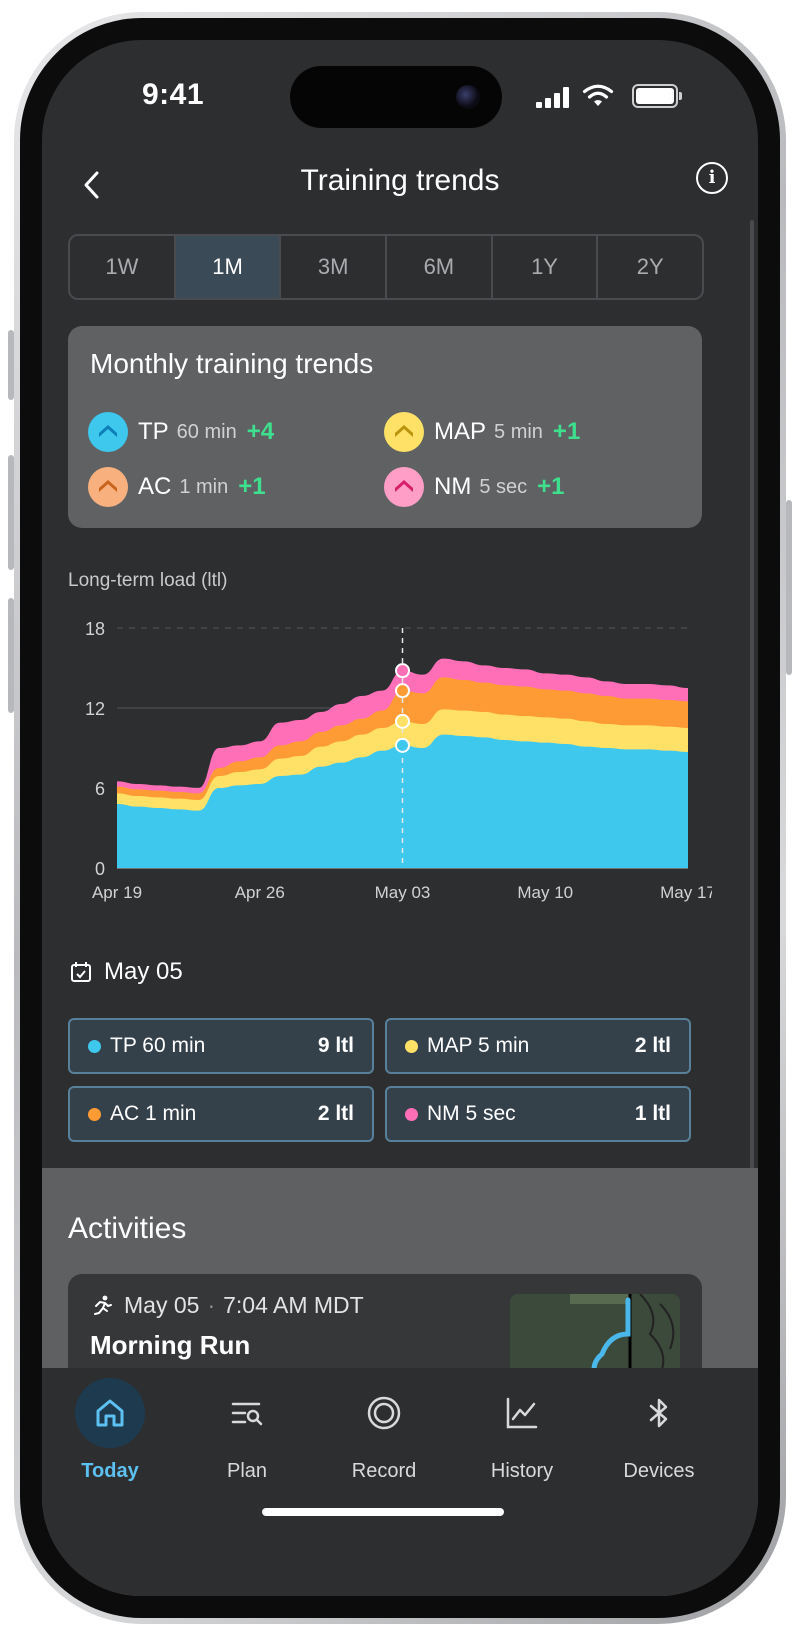  I want to click on home-indicator, so click(383, 1512).